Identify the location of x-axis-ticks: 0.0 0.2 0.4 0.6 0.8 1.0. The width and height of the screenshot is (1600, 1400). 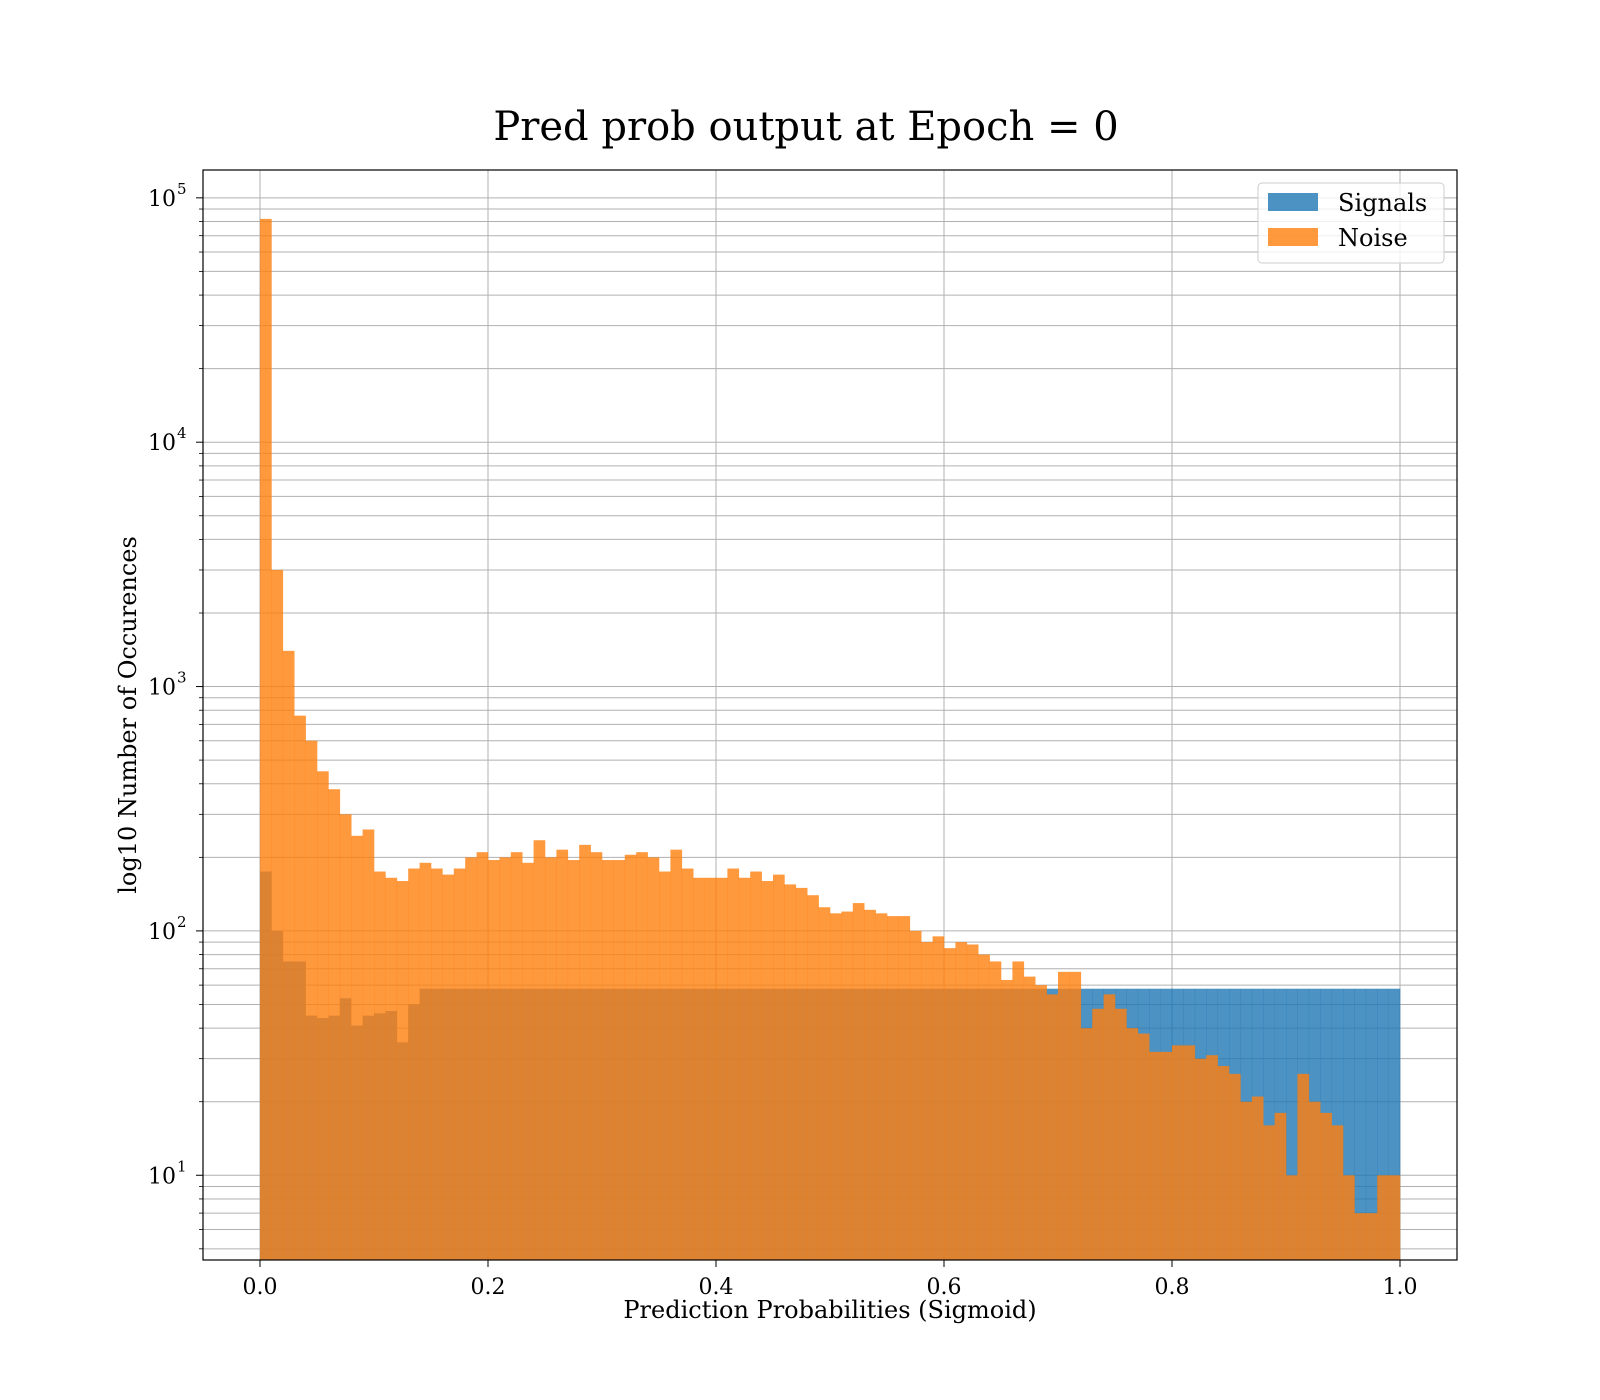
(830, 1280).